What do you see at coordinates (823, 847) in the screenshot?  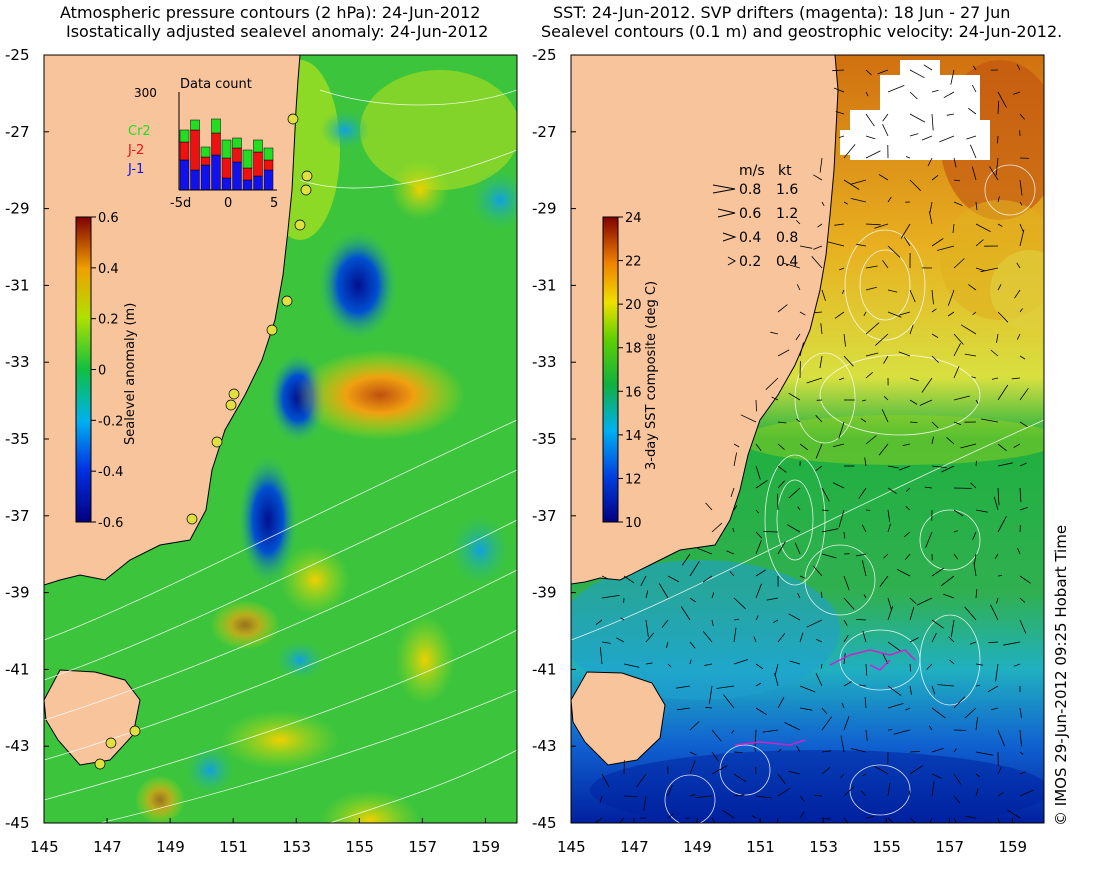 I see `lon-tick-label: 153` at bounding box center [823, 847].